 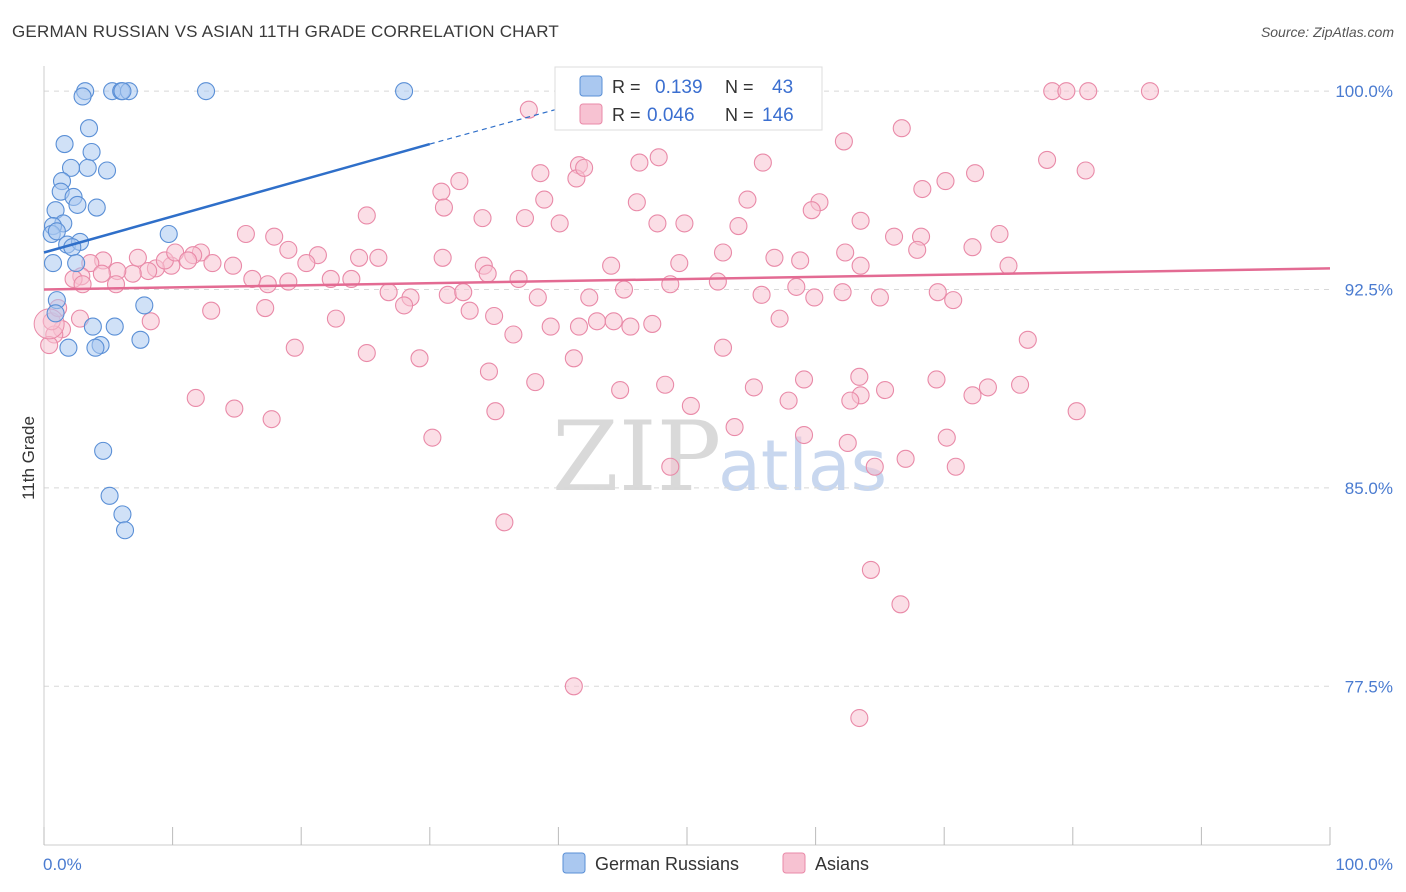 What do you see at coordinates (1364, 389) in the screenshot?
I see `y-tick-labels: 100.0% 92.5% 85.0% 77.5%` at bounding box center [1364, 389].